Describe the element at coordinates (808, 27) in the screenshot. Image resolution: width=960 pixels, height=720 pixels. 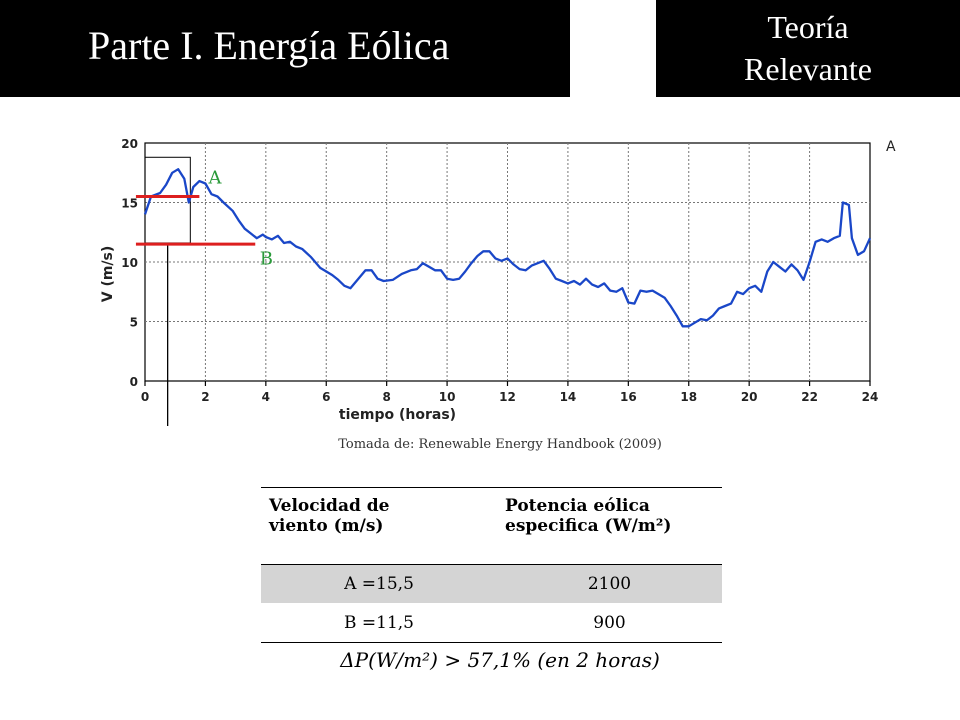
I see `section-tag-line-1: Teoría` at that location.